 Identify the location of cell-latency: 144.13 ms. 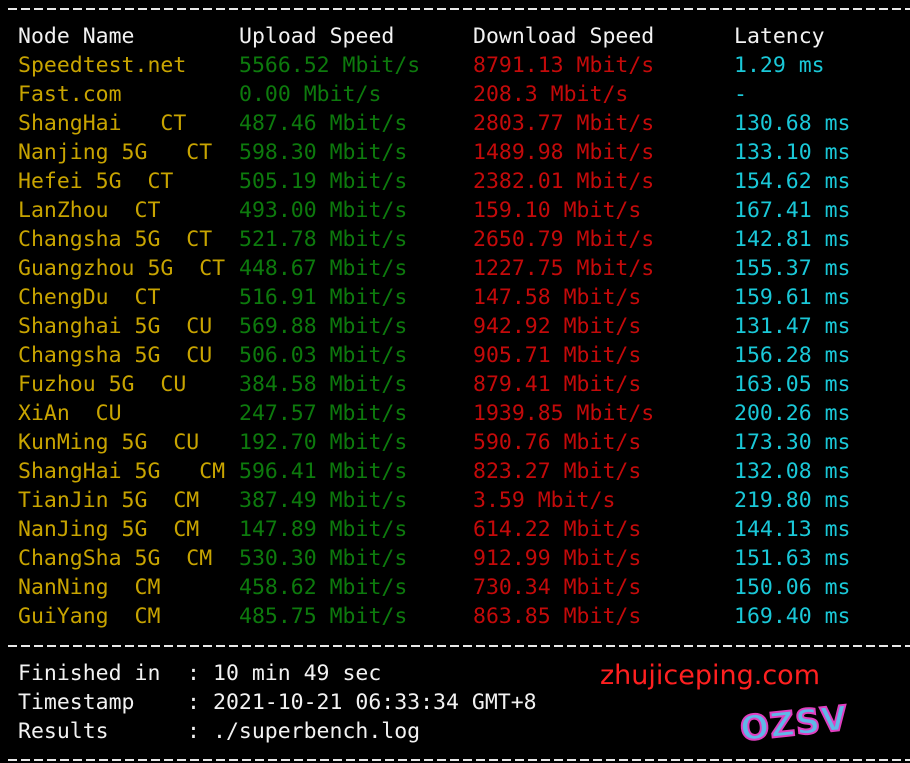
(792, 529).